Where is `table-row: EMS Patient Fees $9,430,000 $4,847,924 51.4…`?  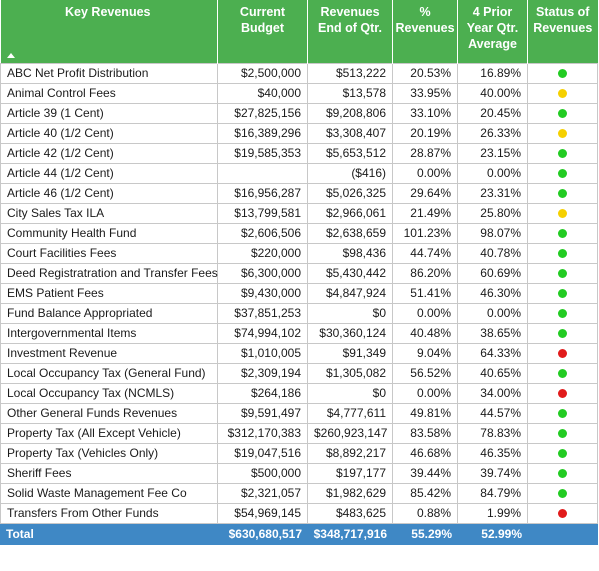
table-row: EMS Patient Fees $9,430,000 $4,847,924 51.4… is located at coordinates (299, 293).